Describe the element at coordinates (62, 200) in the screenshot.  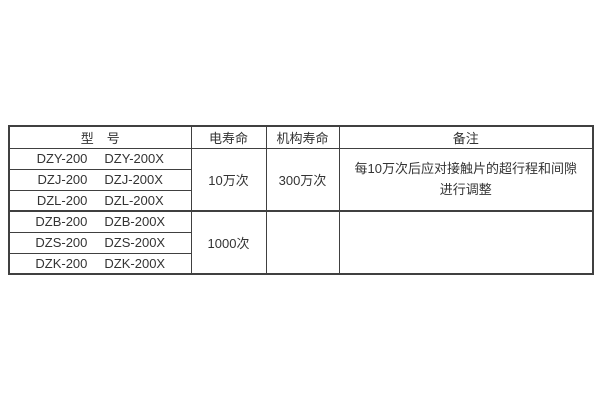
I see `model-name: DZL-200` at that location.